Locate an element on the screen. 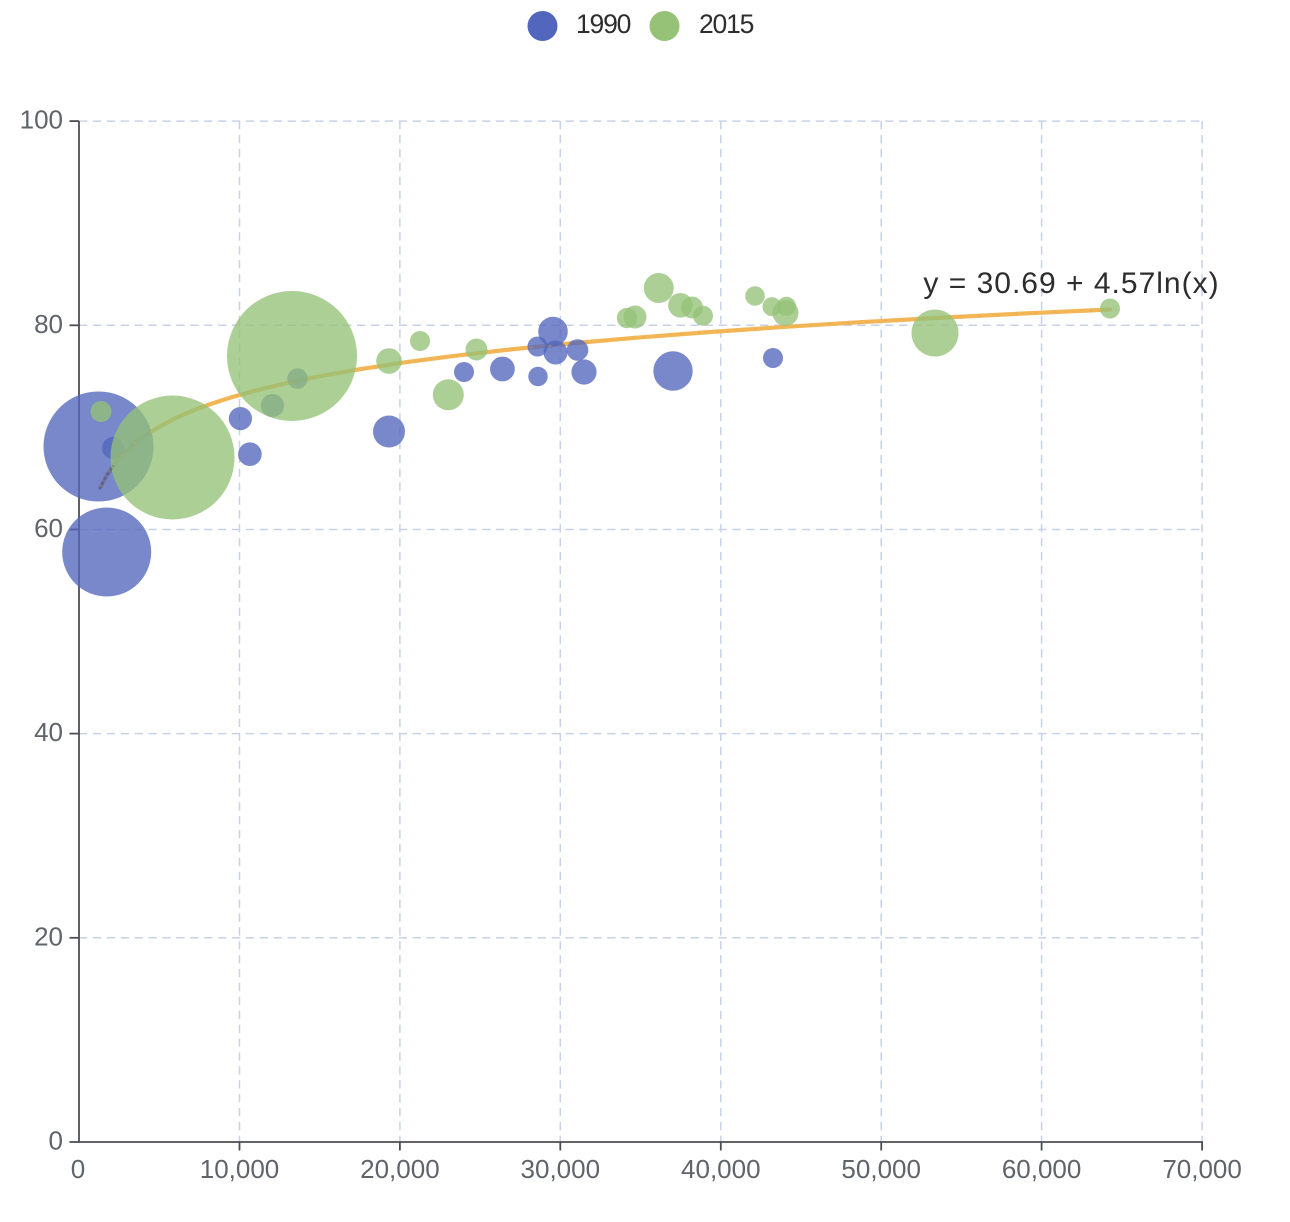  svg-text: 100 is located at coordinates (41, 120).